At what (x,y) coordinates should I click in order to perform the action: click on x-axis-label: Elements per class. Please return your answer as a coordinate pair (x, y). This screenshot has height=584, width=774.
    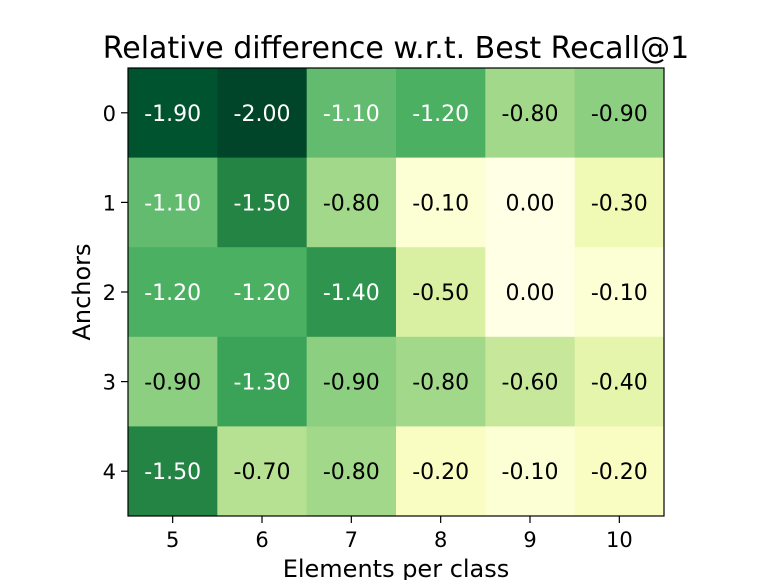
    Looking at the image, I should click on (396, 567).